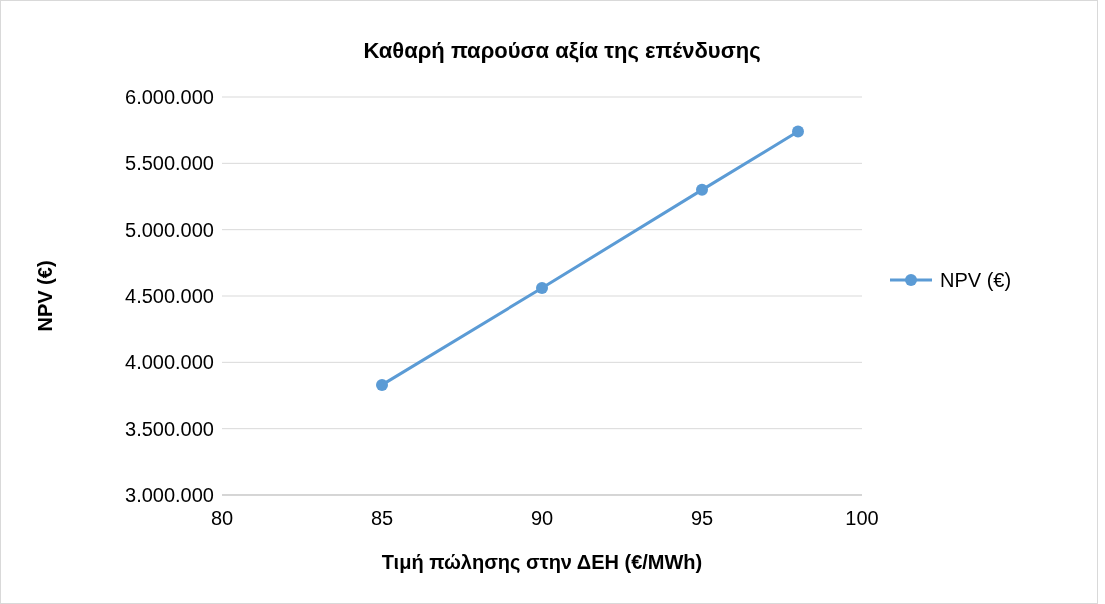 The width and height of the screenshot is (1105, 604). Describe the element at coordinates (45, 296) in the screenshot. I see `y-axis-title: NPV (€)` at that location.